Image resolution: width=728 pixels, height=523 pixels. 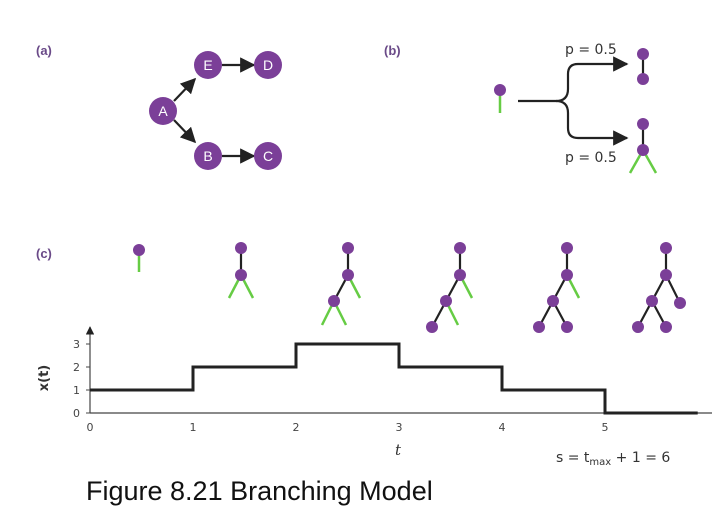 What do you see at coordinates (392, 50) in the screenshot?
I see `panel-b-label: (b)` at bounding box center [392, 50].